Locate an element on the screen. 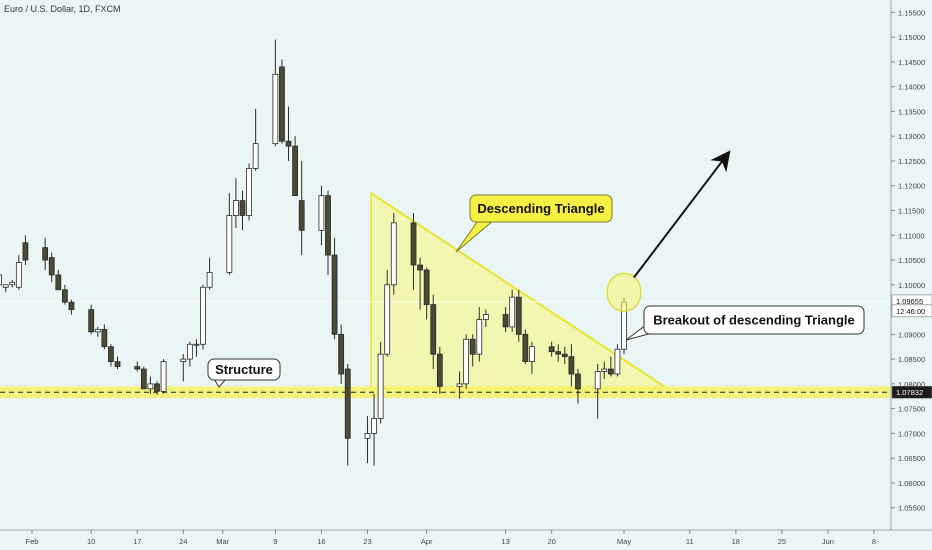 Image resolution: width=932 pixels, height=550 pixels. y-tick-label: 1.10000 is located at coordinates (911, 285).